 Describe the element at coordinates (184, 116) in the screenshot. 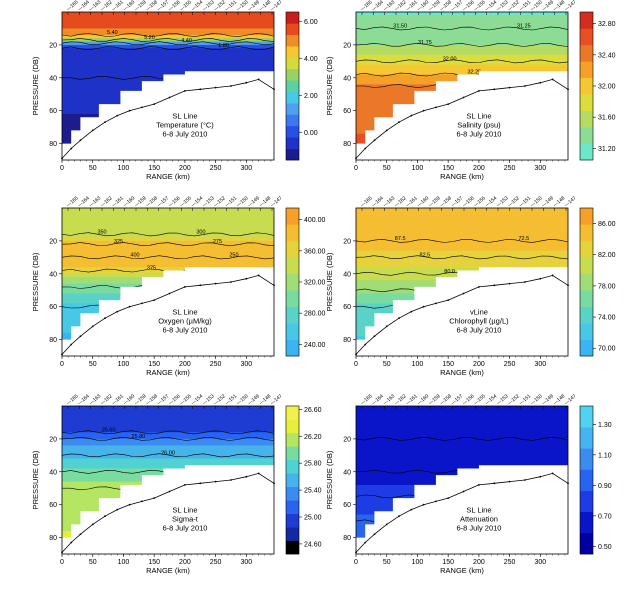

I see `line-name: SL Line` at that location.